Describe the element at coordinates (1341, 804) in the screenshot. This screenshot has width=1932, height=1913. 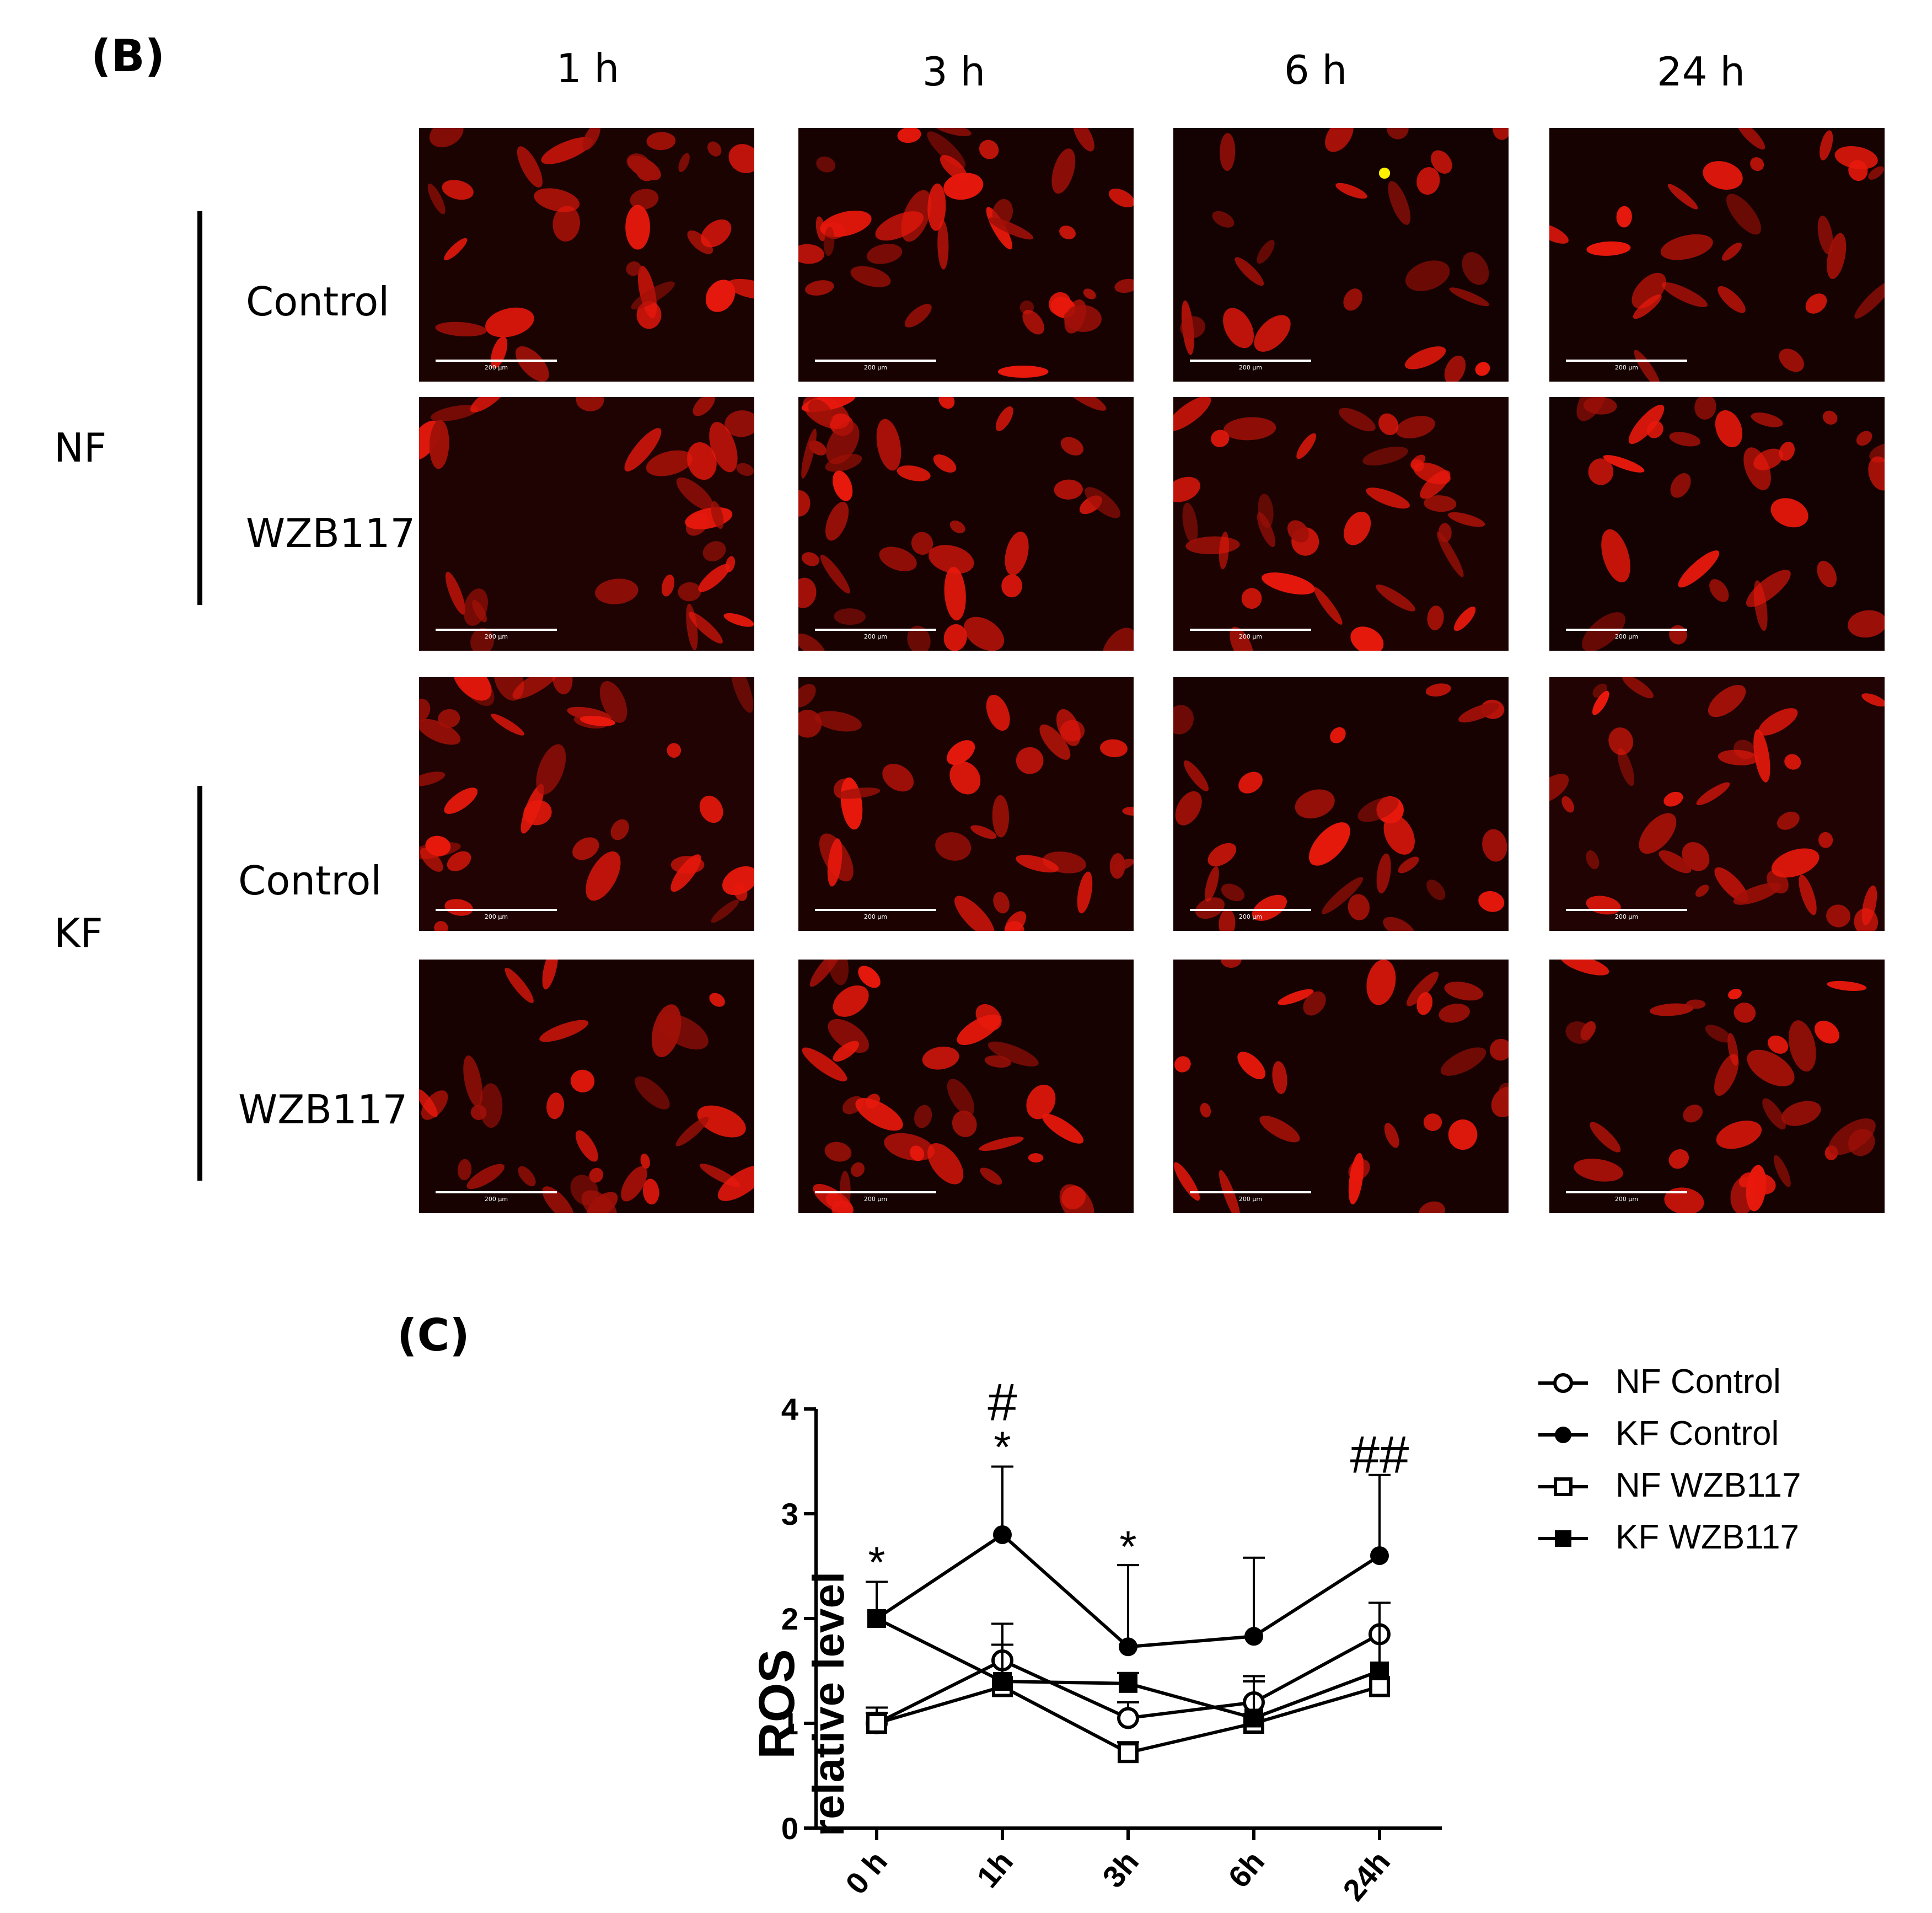
I see `micrograph-kf-control-6h: 200 μm` at that location.